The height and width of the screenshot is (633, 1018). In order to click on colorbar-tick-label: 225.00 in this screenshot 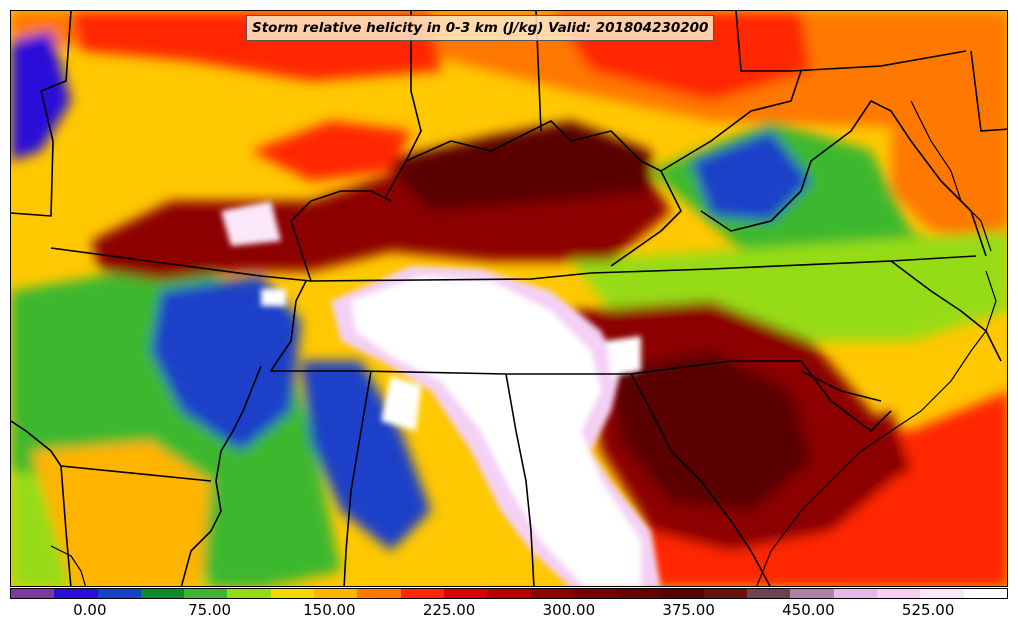, I will do `click(449, 610)`.